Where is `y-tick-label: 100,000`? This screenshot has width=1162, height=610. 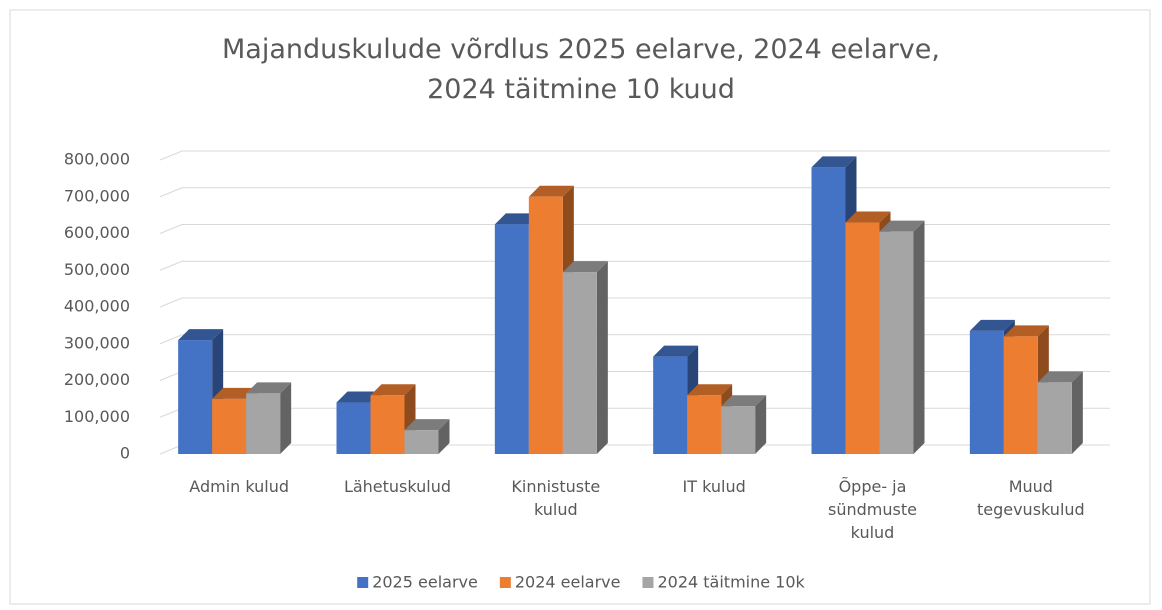
y-tick-label: 100,000 is located at coordinates (97, 416).